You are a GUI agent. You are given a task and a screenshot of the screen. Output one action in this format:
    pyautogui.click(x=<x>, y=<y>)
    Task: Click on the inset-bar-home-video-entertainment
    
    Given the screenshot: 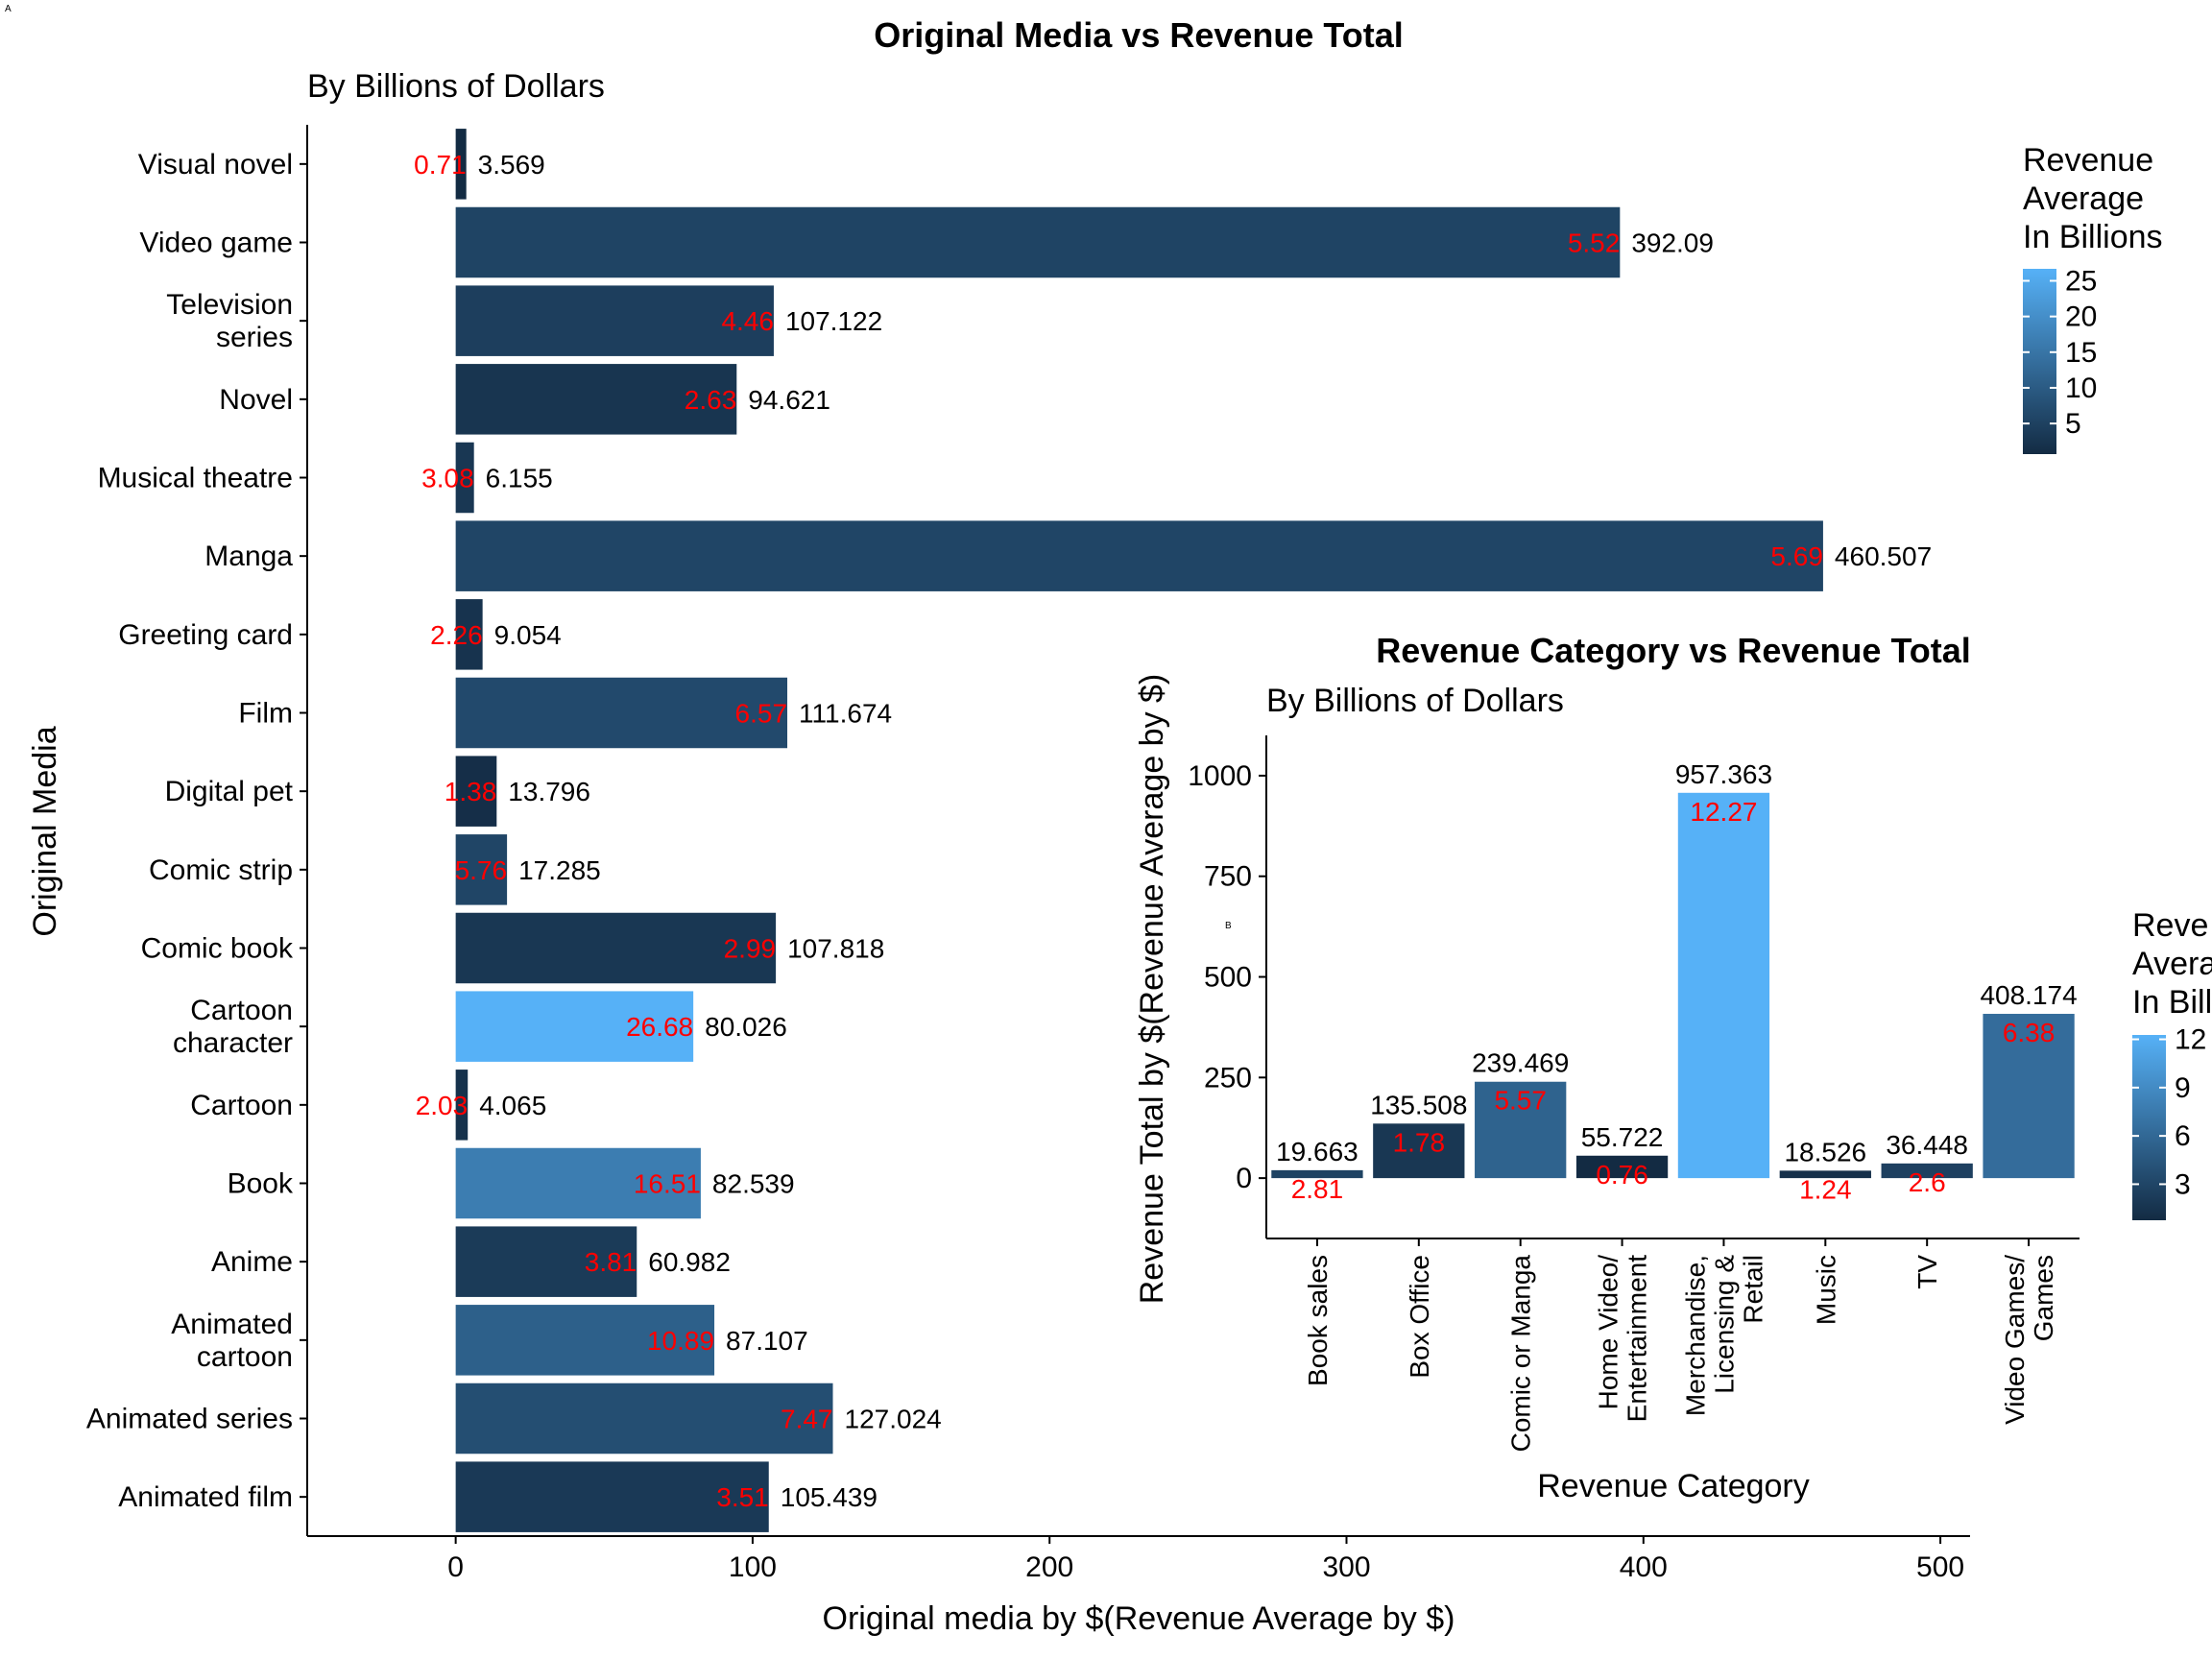 What is the action you would take?
    pyautogui.click(x=1622, y=1167)
    